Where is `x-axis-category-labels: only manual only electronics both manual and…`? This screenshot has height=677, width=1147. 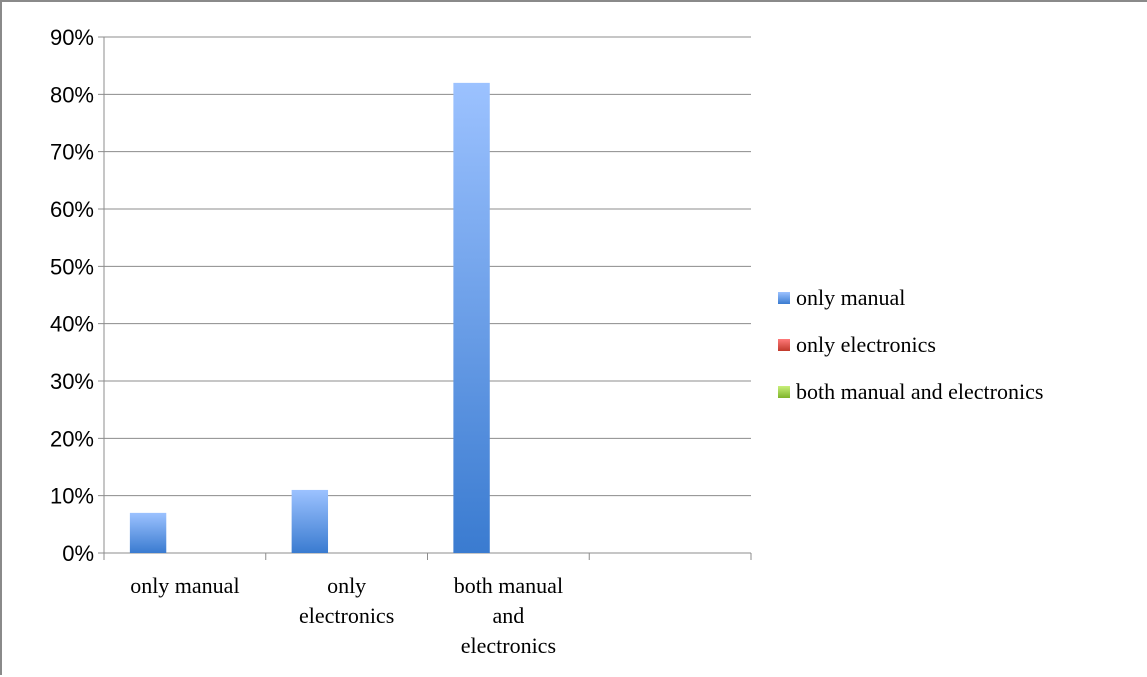 x-axis-category-labels: only manual only electronics both manual and… is located at coordinates (346, 615).